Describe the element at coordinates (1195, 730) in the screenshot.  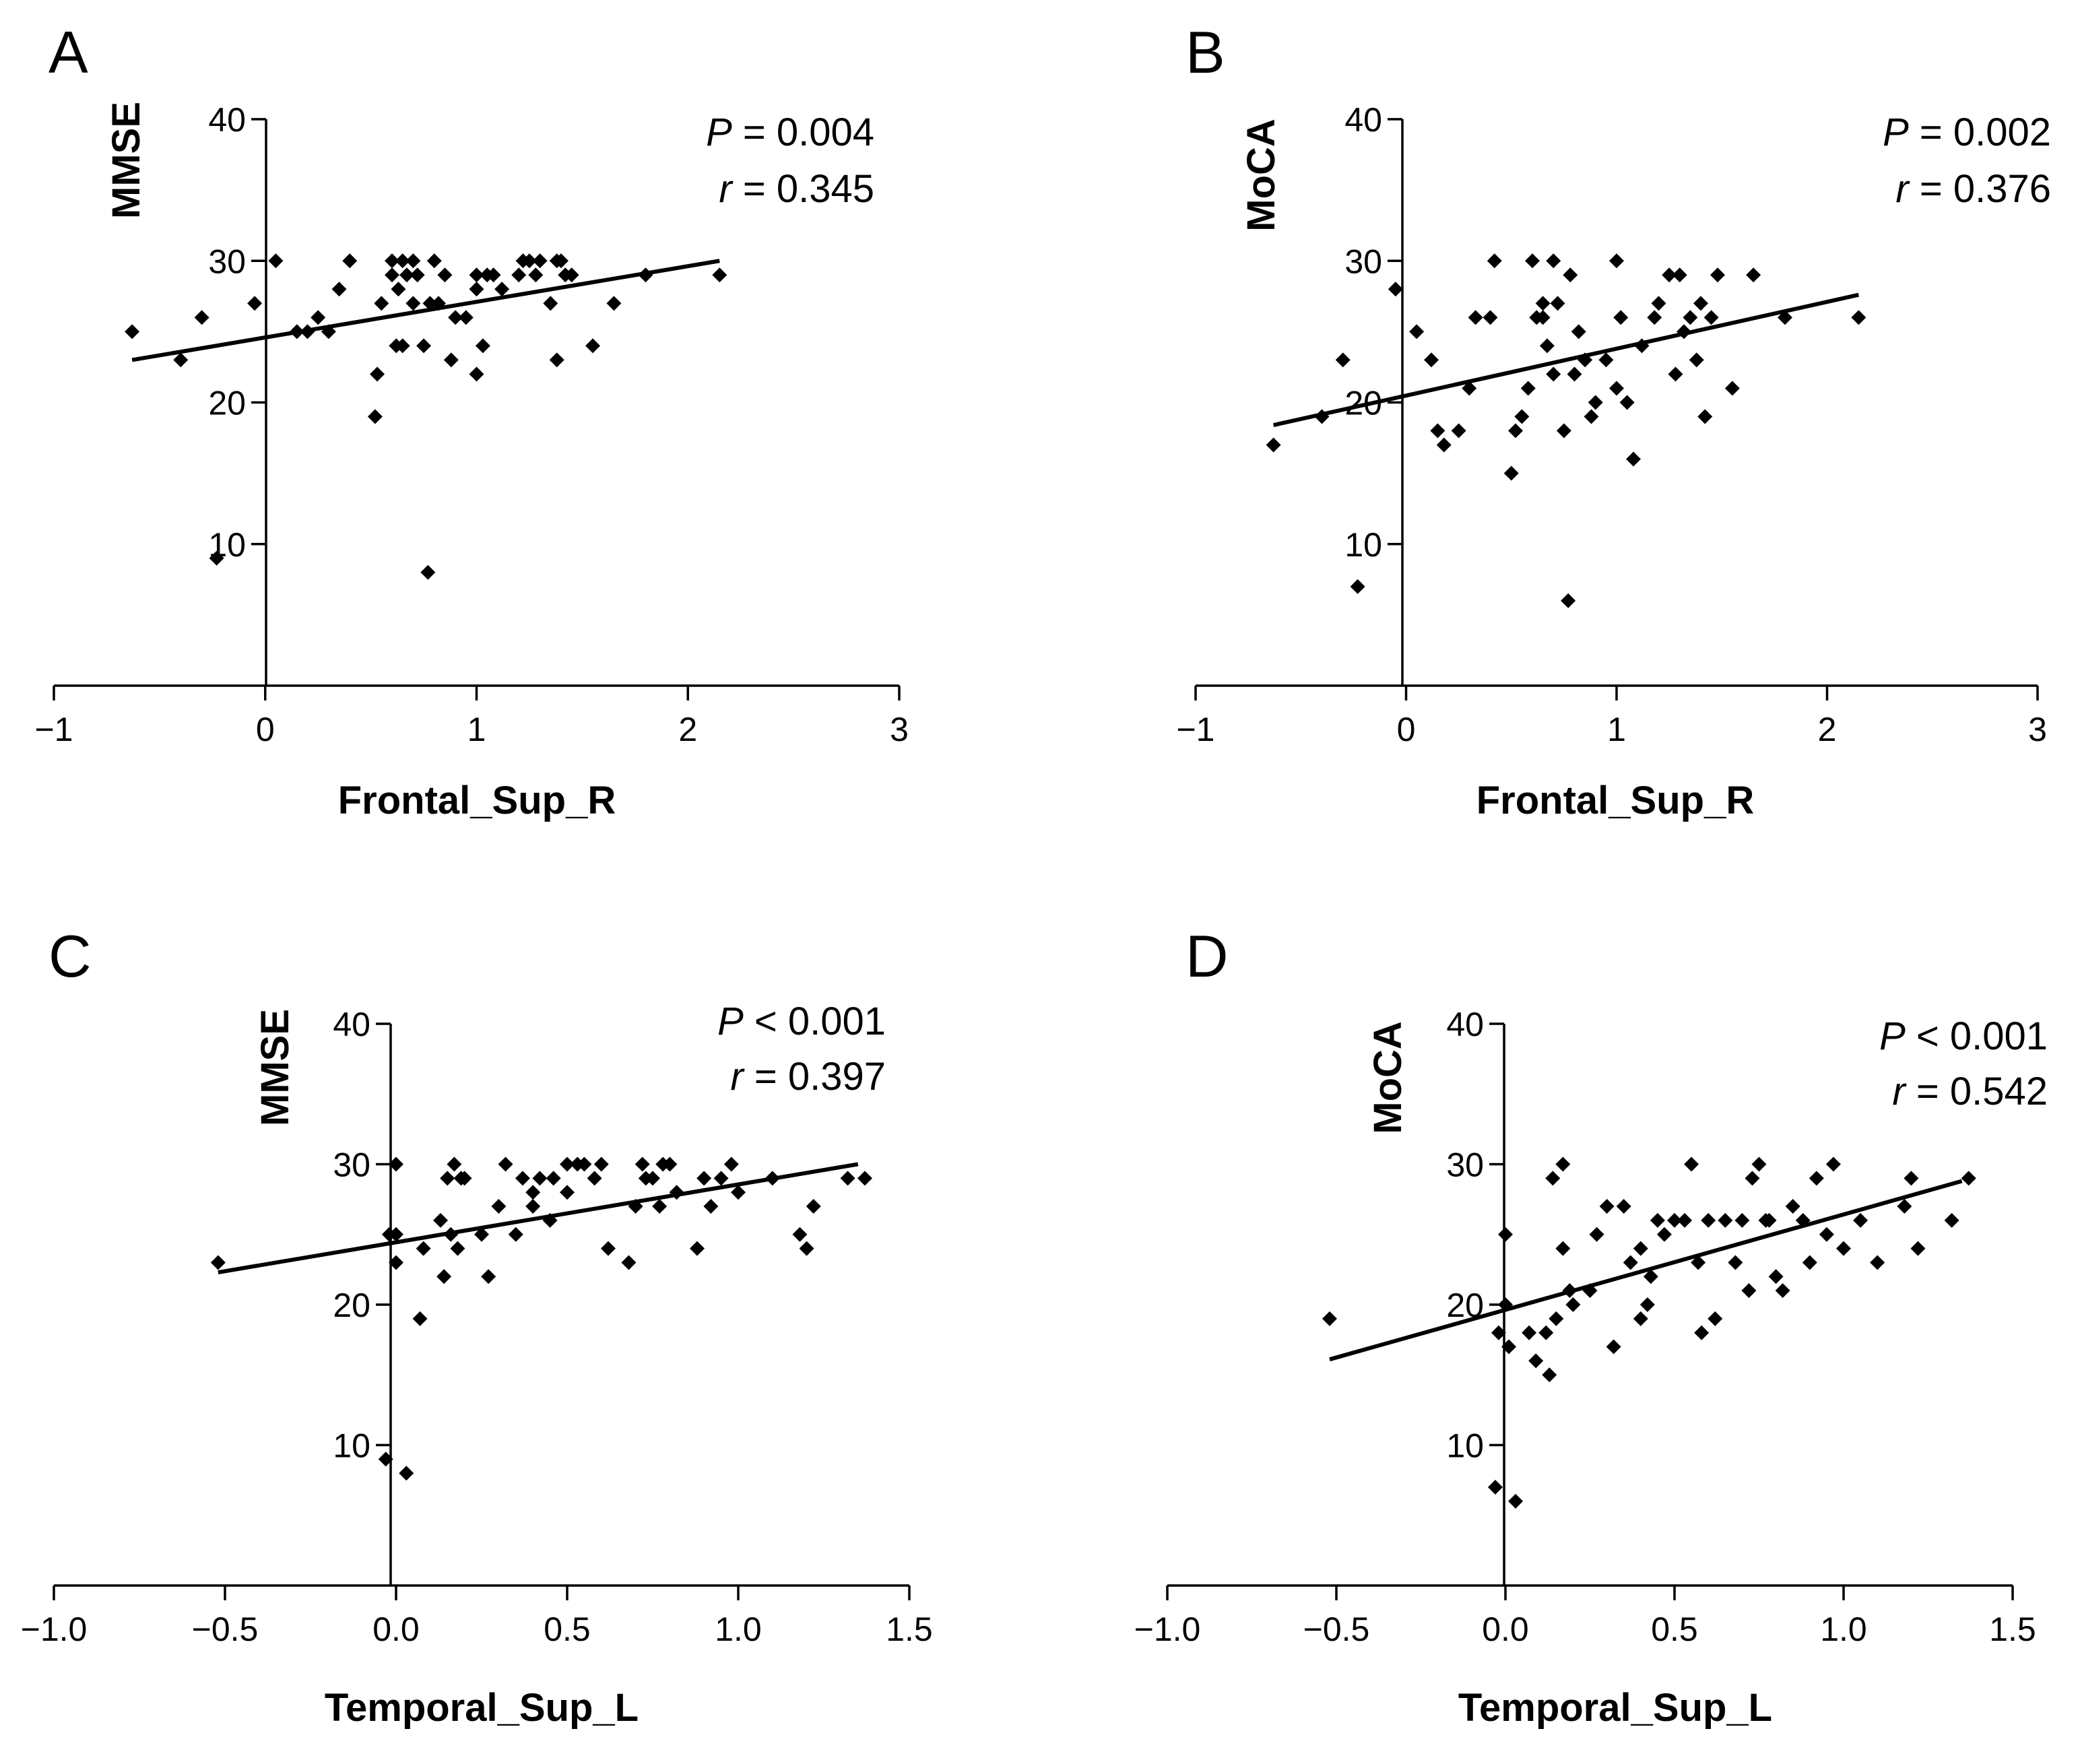
I see `x-tick-label: −1` at that location.